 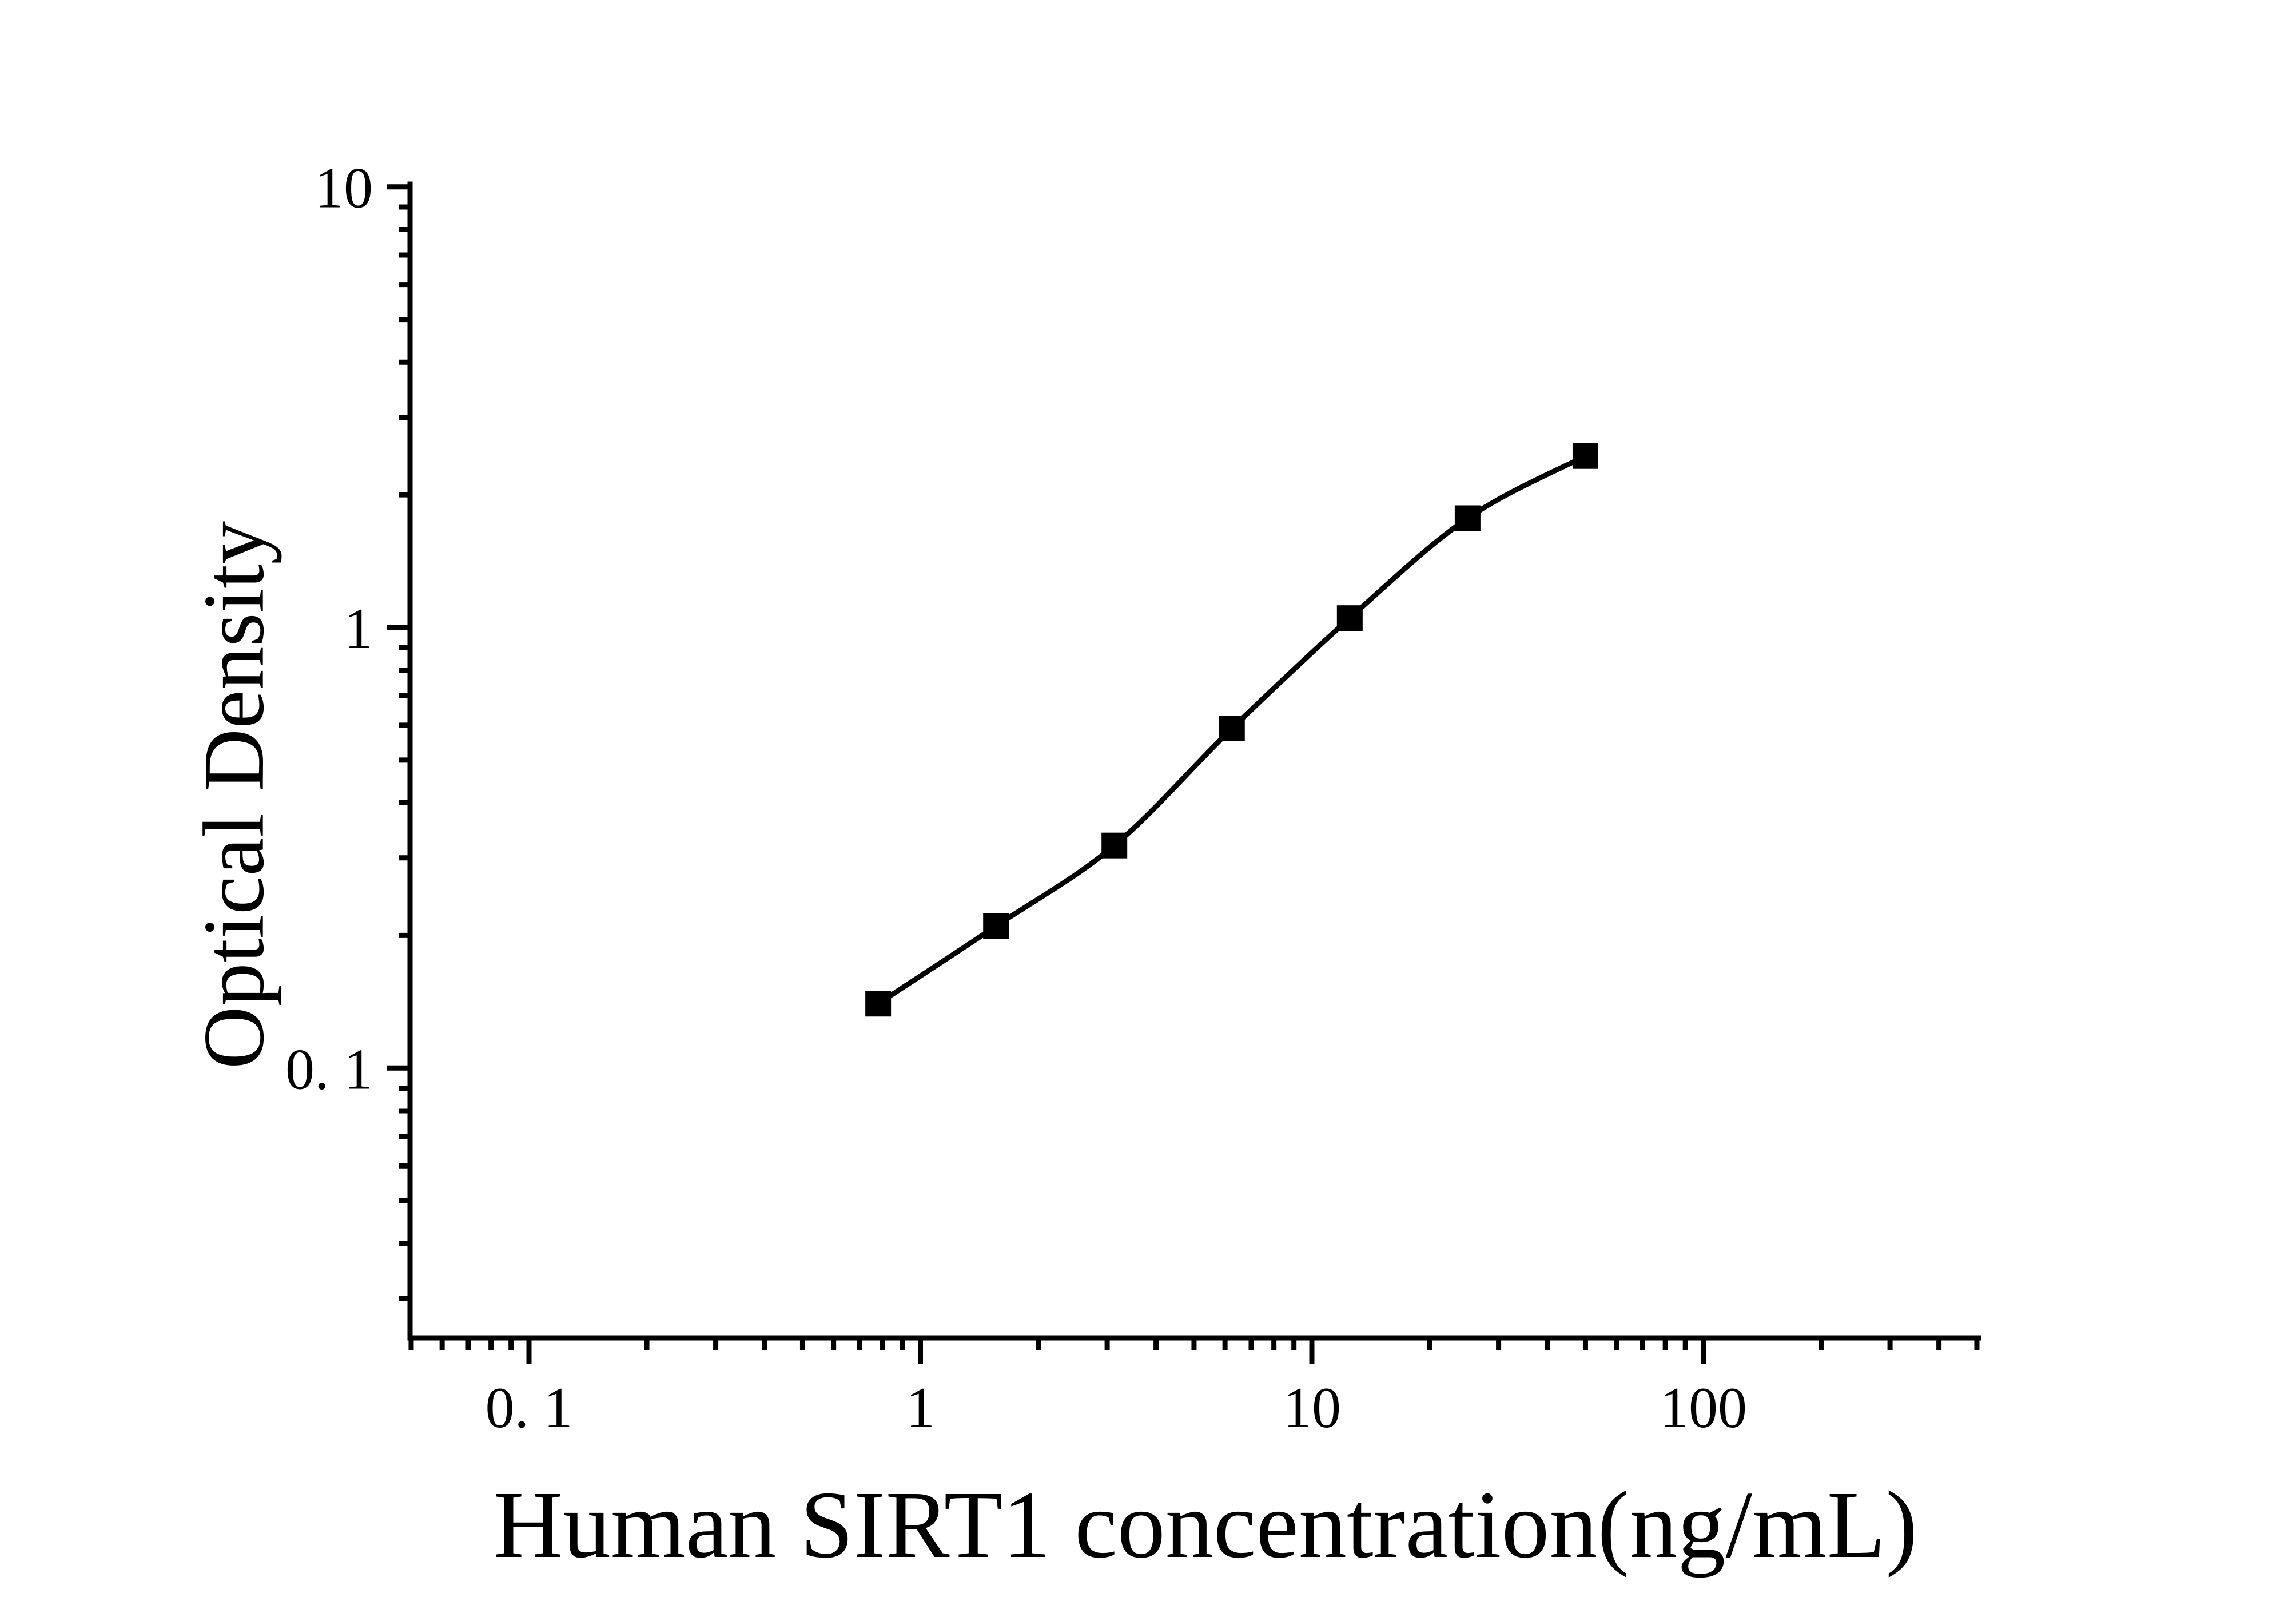 I want to click on x-axis-title: Human SIRT1 concentration(ng/mL), so click(x=1206, y=1525).